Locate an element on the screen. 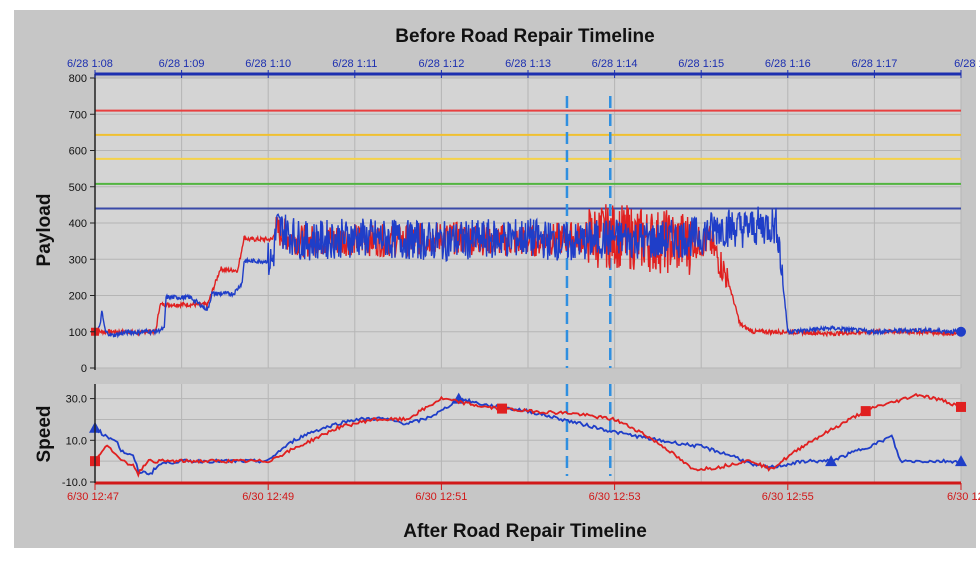 The image size is (980, 562). payload-y-ticks: 0 100 200 300 400 500 600 700 800 is located at coordinates (82, 224).